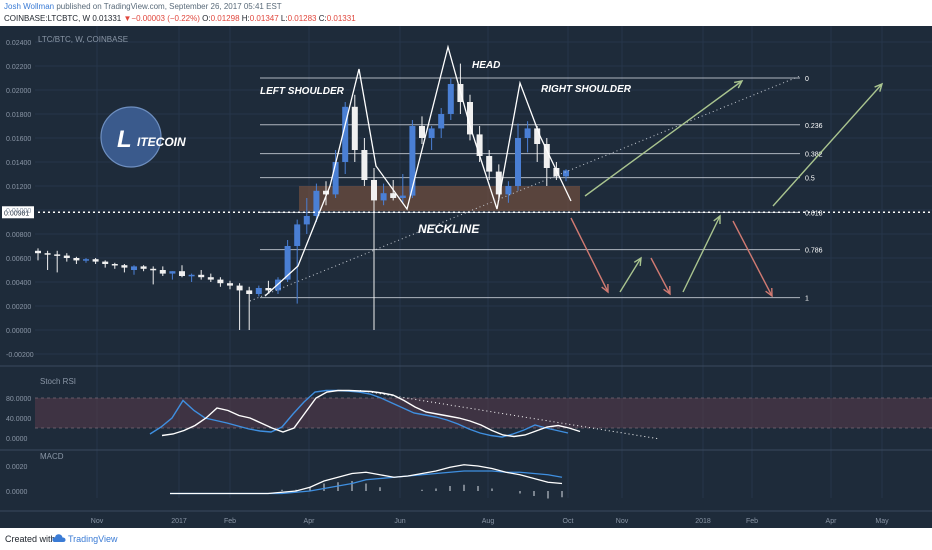  What do you see at coordinates (717, 219) in the screenshot?
I see `projection-arrow-green-head` at bounding box center [717, 219].